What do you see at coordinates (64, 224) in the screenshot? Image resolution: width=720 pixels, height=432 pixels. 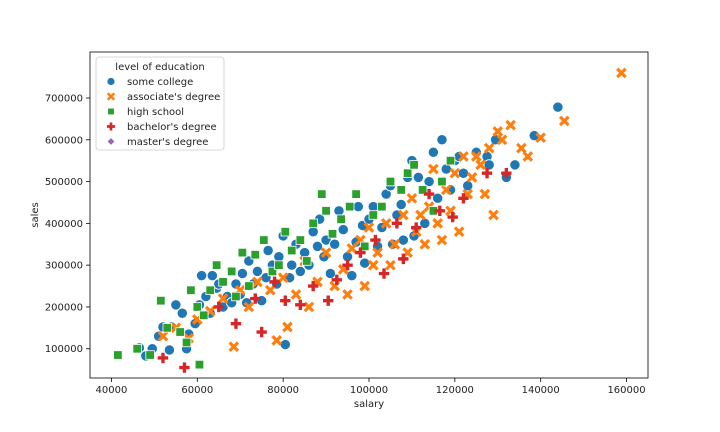 I see `y-tick-label: 400000` at bounding box center [64, 224].